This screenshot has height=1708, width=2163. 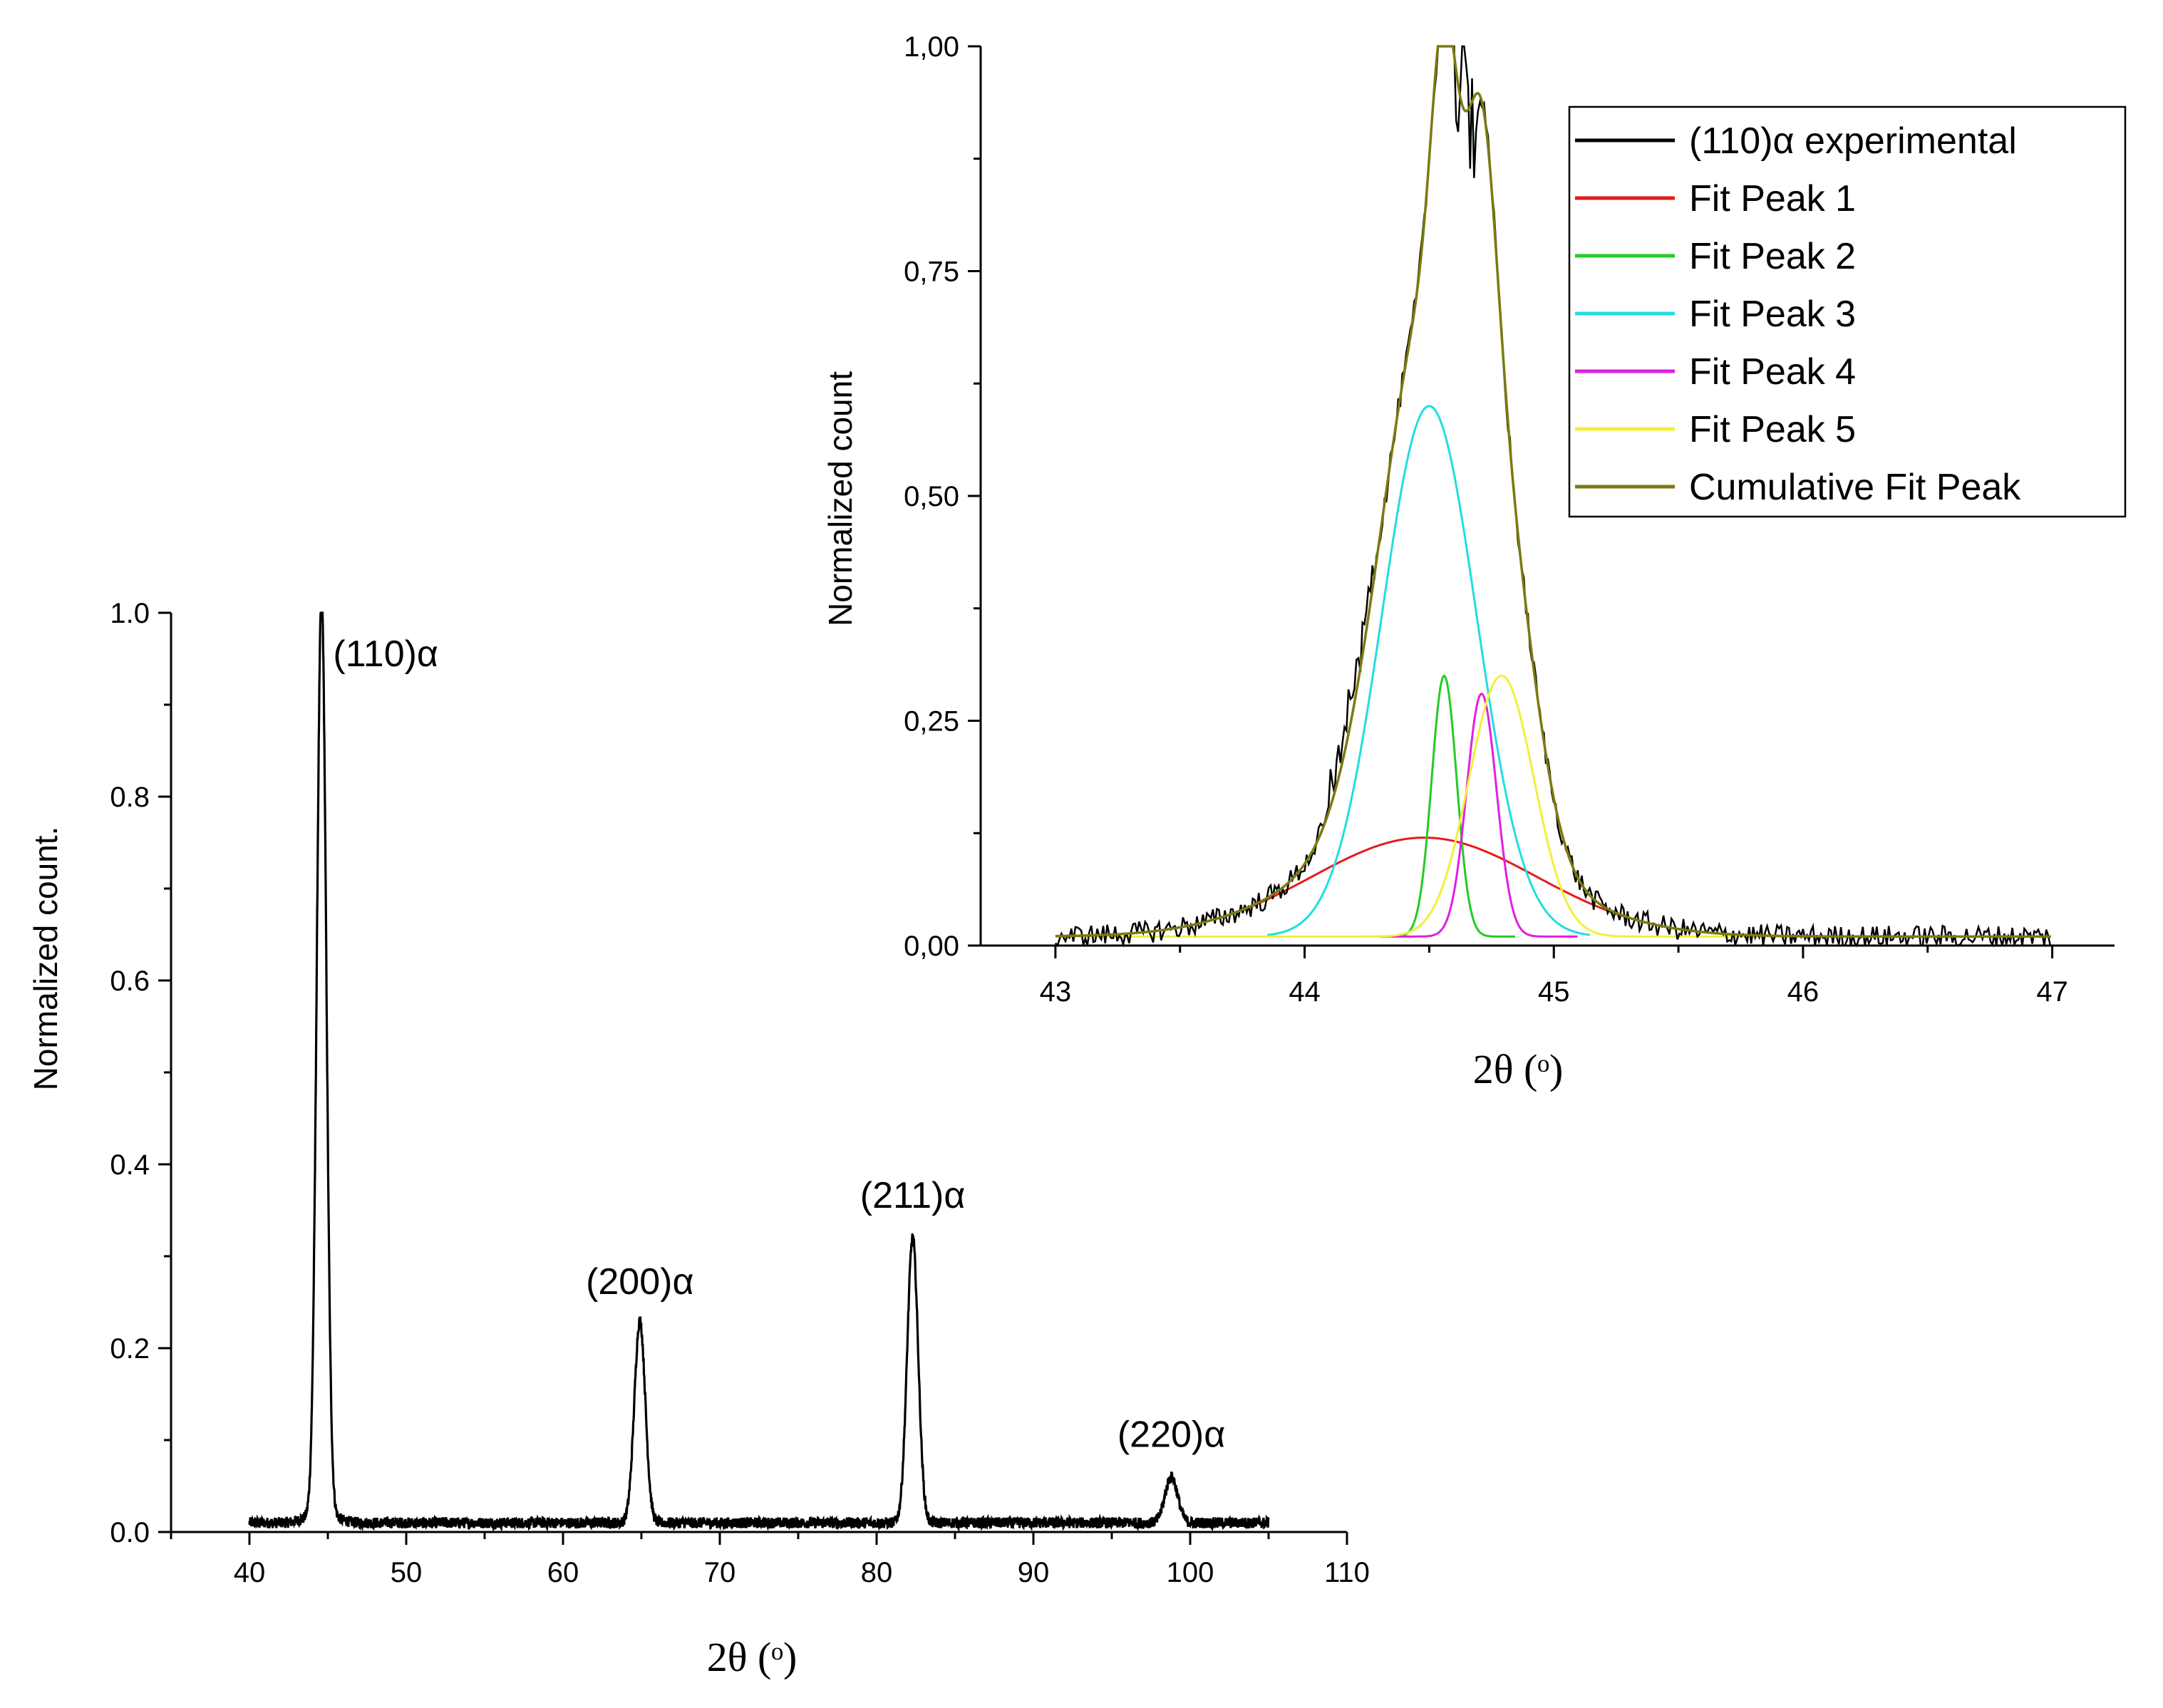 I want to click on inset-x-axis-title: 2θ (ᵒ), so click(x=1518, y=1069).